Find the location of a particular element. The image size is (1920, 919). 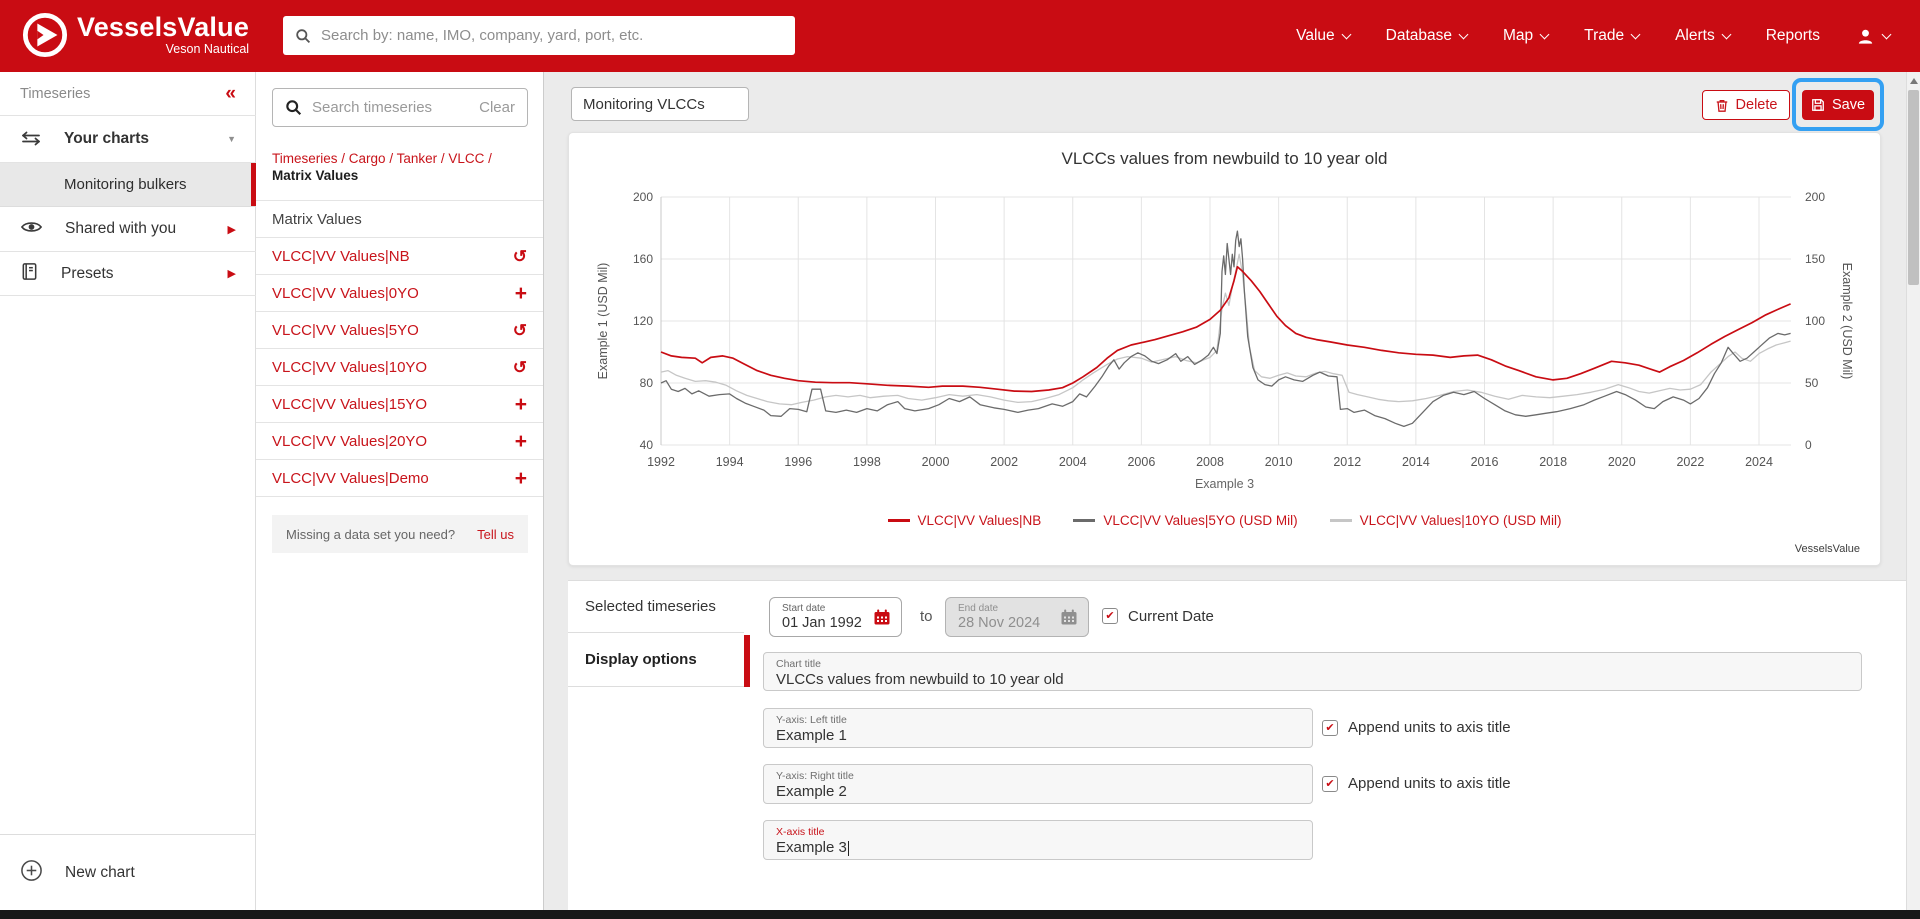

timeseries-item: VLCC|VV Values|5YO ↺ is located at coordinates (399, 330).